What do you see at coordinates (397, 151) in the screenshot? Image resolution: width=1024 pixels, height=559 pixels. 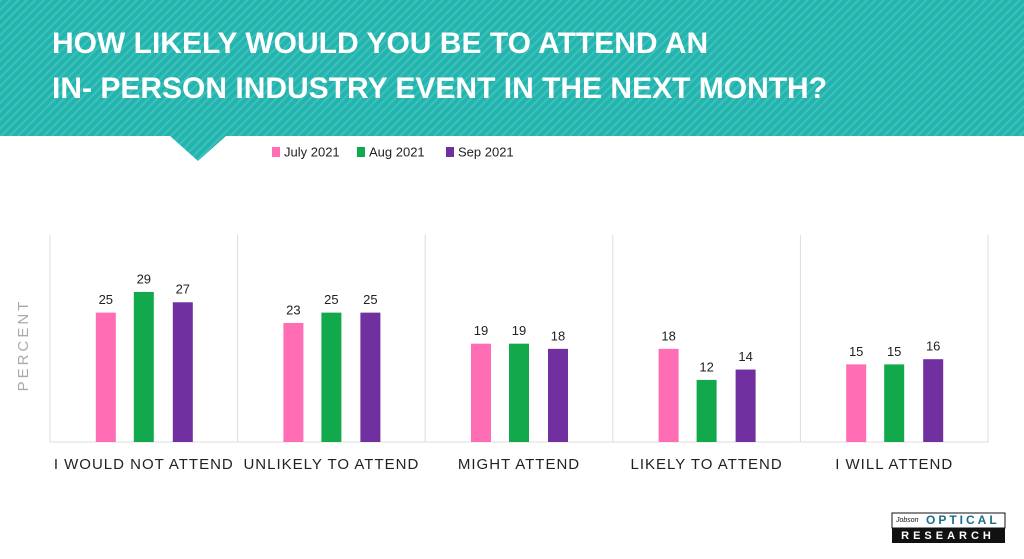 I see `legend-label: Aug 2021` at bounding box center [397, 151].